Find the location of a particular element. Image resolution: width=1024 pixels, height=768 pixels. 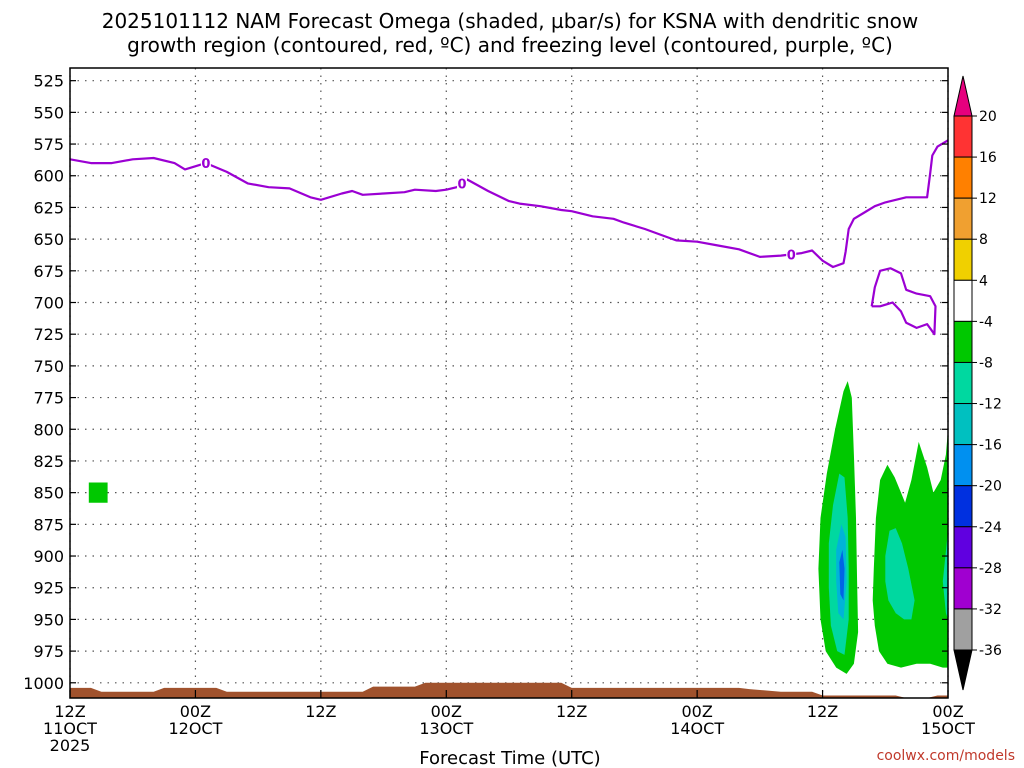

colorbar-label-9: -20 is located at coordinates (990, 487).